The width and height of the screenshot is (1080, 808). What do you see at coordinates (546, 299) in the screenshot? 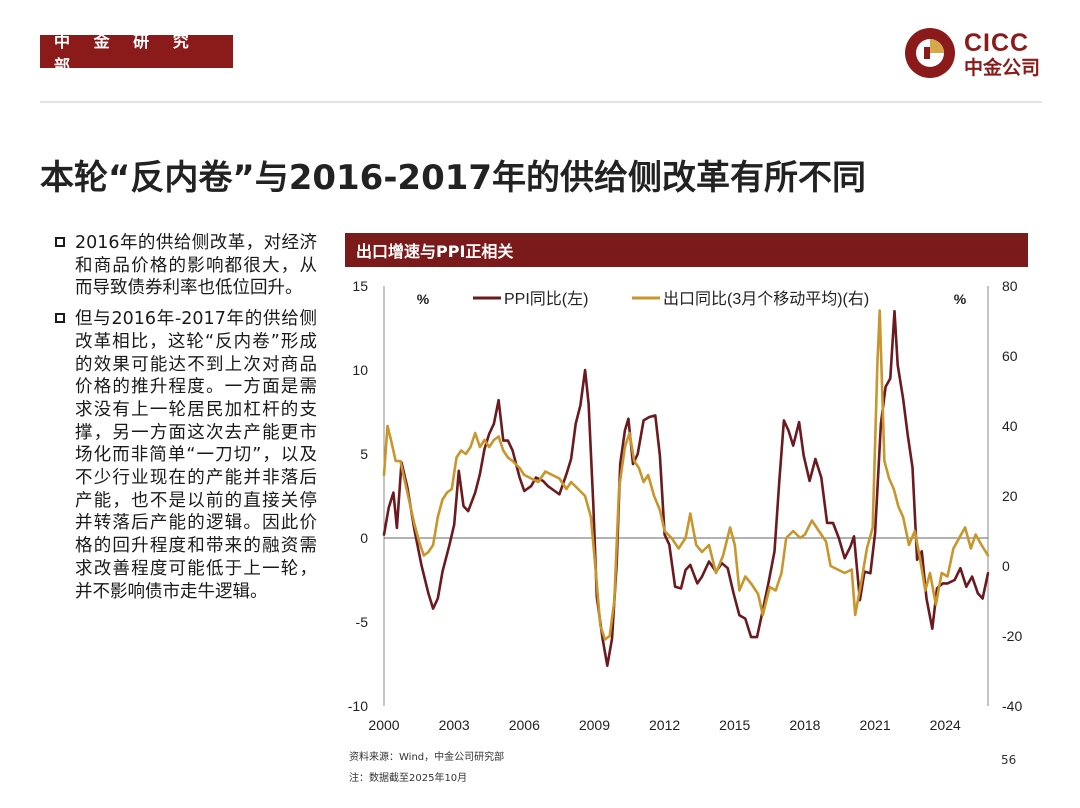
I see `legend-label: PPI同比(左)` at bounding box center [546, 299].